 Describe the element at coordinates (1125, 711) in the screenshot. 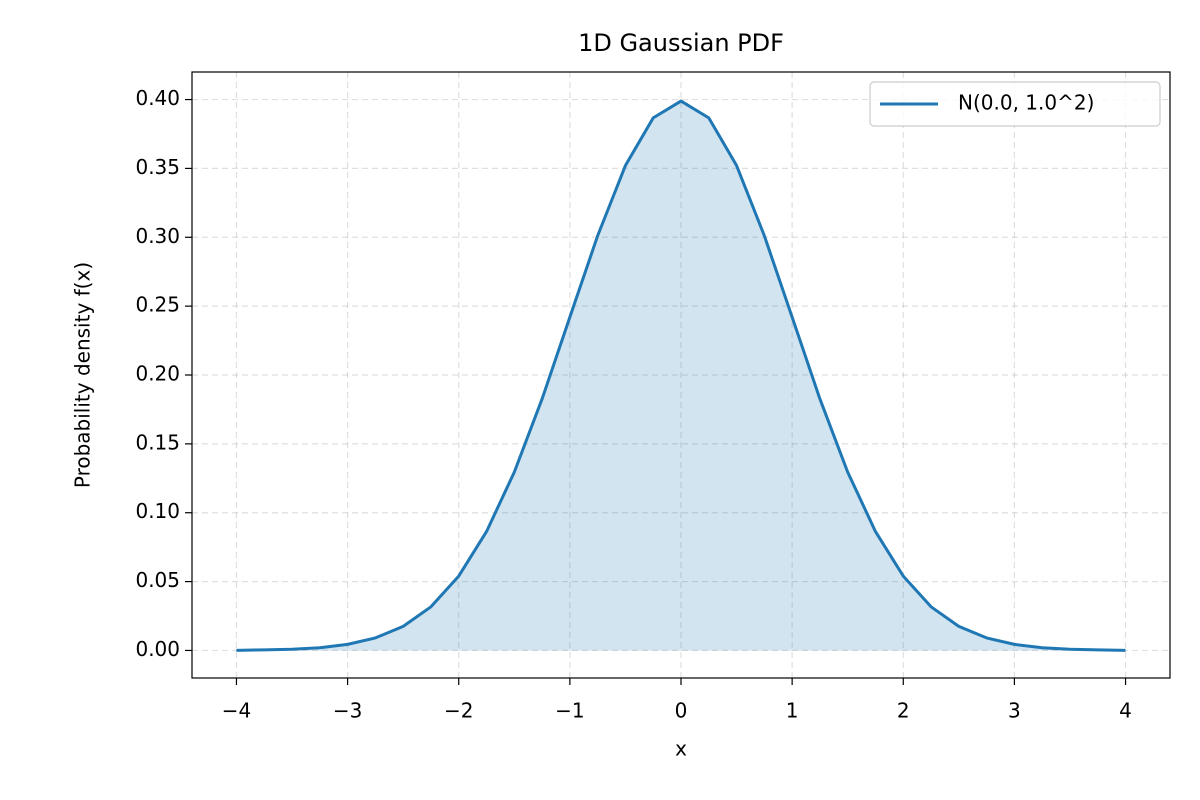

I see `x-tick-label: 4` at that location.